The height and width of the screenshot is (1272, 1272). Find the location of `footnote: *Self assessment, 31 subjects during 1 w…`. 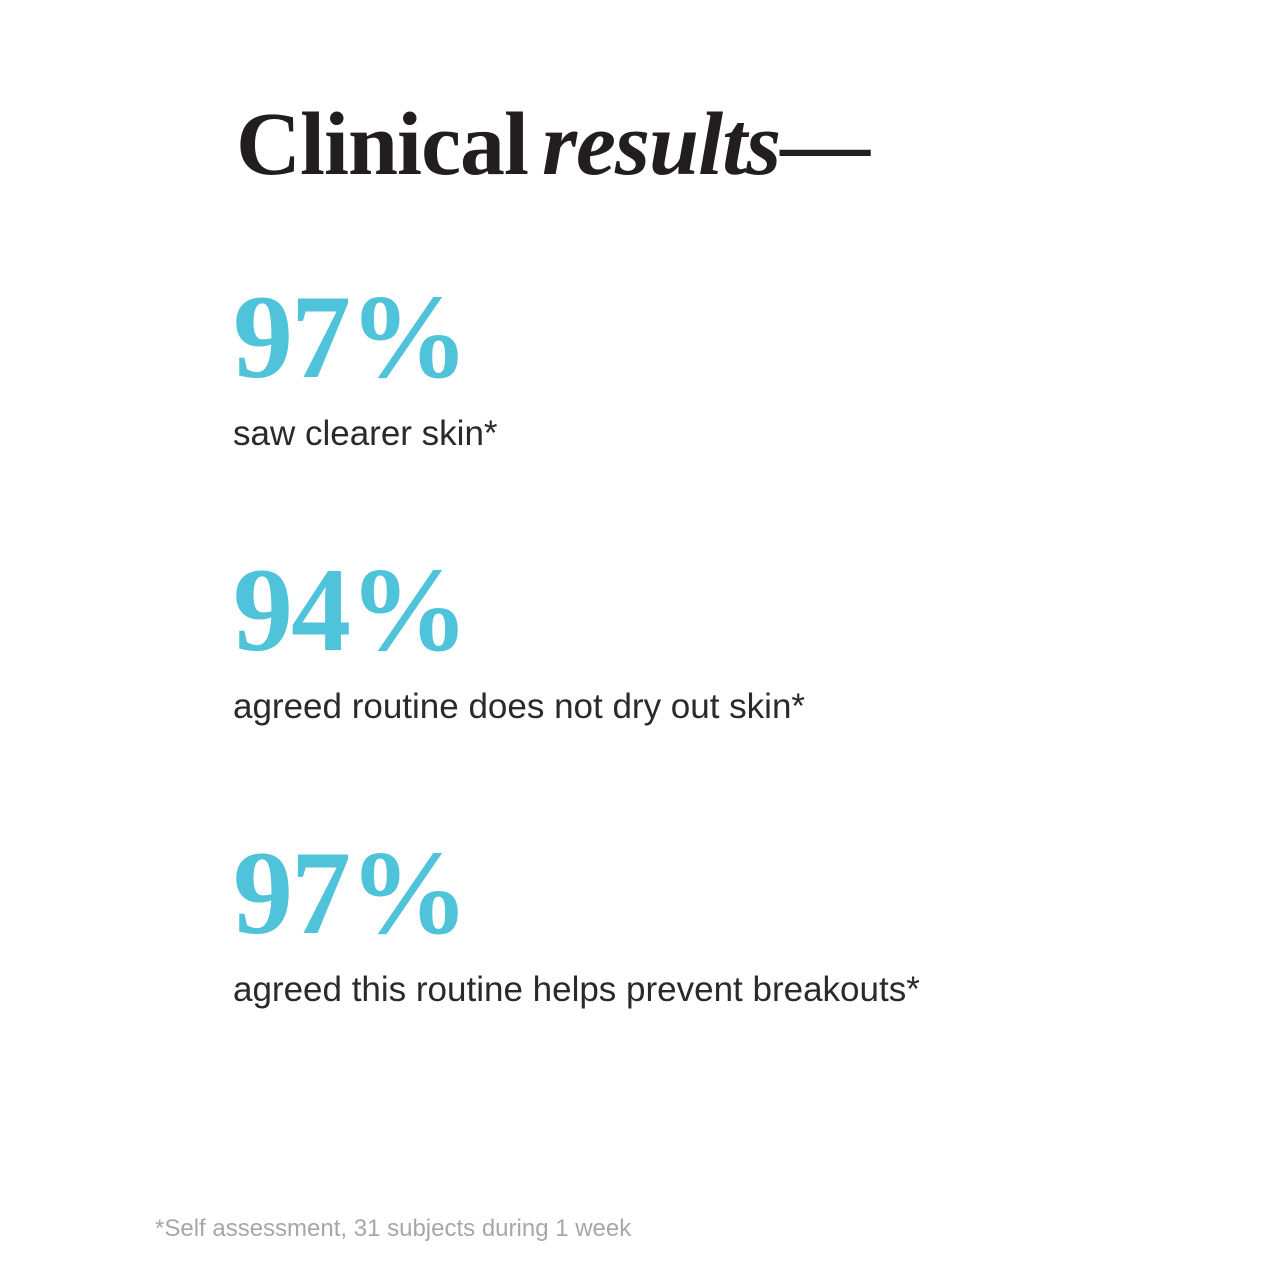

footnote: *Self assessment, 31 subjects during 1 w… is located at coordinates (393, 1228).